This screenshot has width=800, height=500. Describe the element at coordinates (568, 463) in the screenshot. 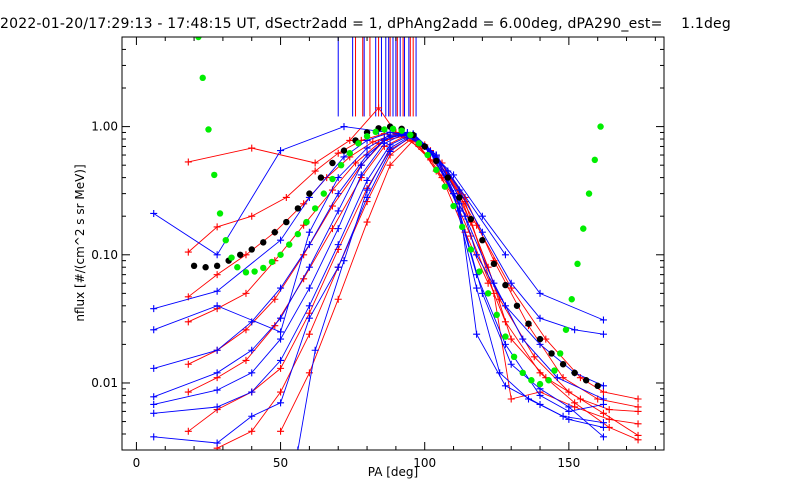

I see `x-tick-label: 150` at that location.